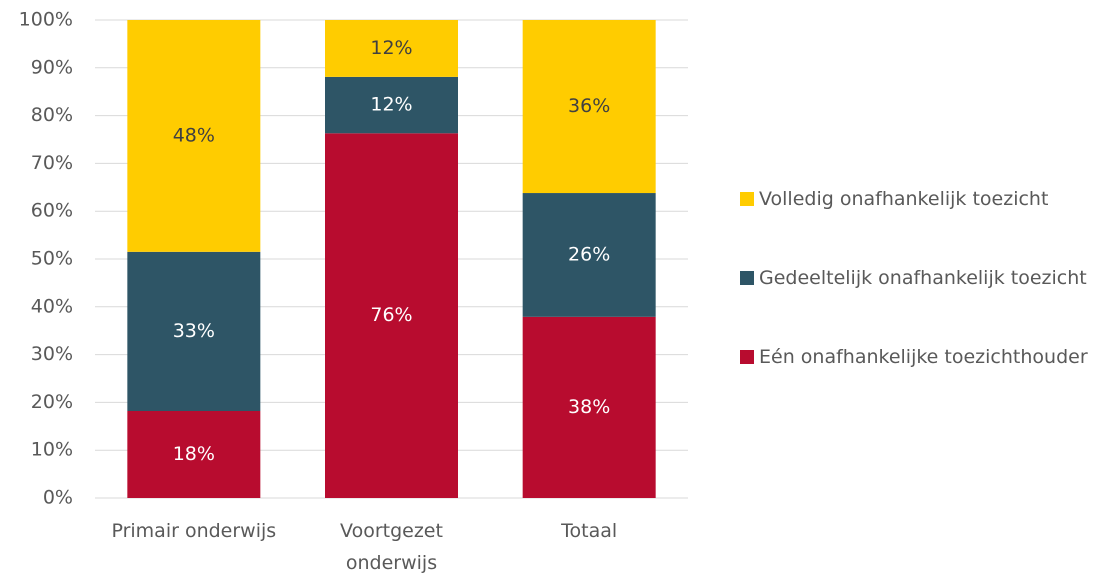  What do you see at coordinates (58, 498) in the screenshot?
I see `y-tick-label: 0%` at bounding box center [58, 498].